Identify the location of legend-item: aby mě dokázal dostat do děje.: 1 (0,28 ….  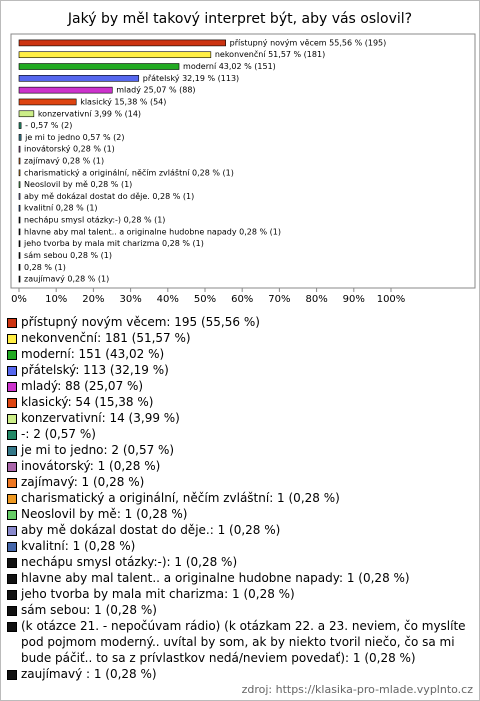
(240, 530).